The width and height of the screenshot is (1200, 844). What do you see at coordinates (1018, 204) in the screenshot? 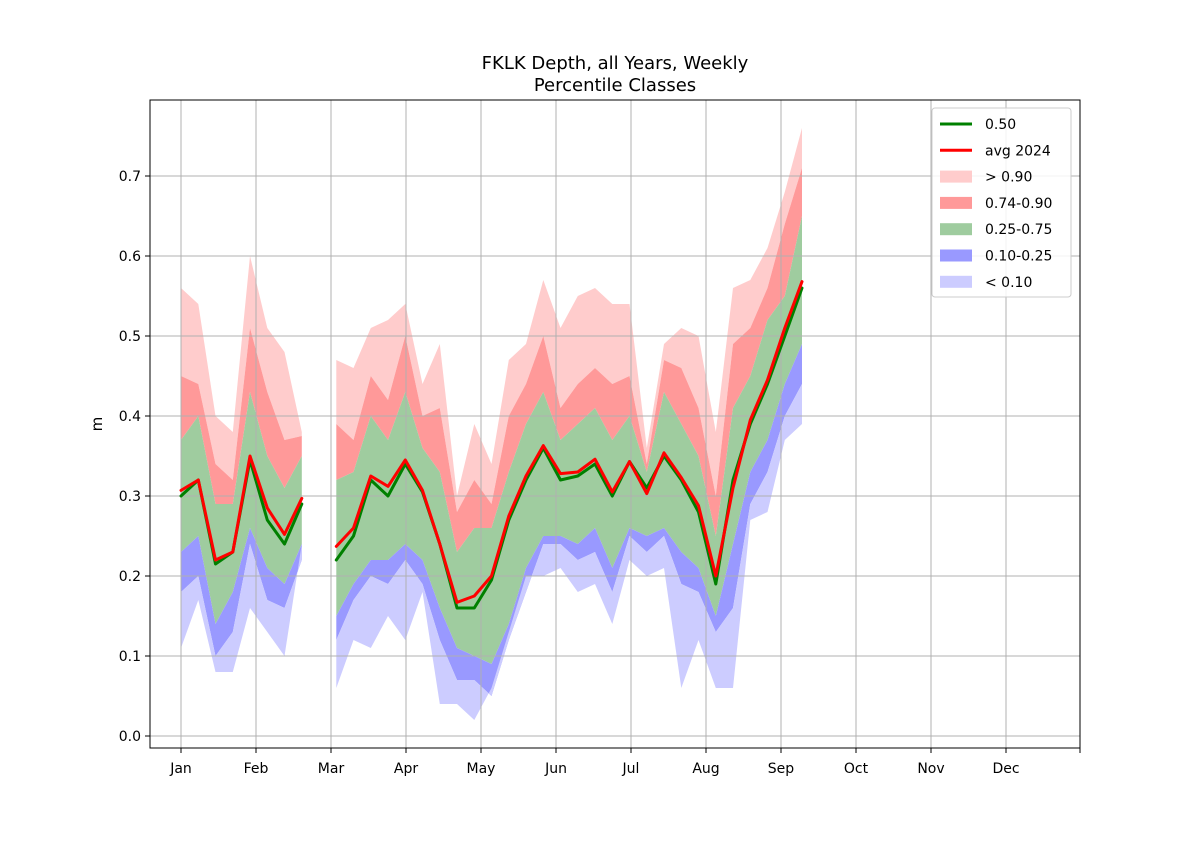
I see `legend-label: 0.74-0.90` at bounding box center [1018, 204].